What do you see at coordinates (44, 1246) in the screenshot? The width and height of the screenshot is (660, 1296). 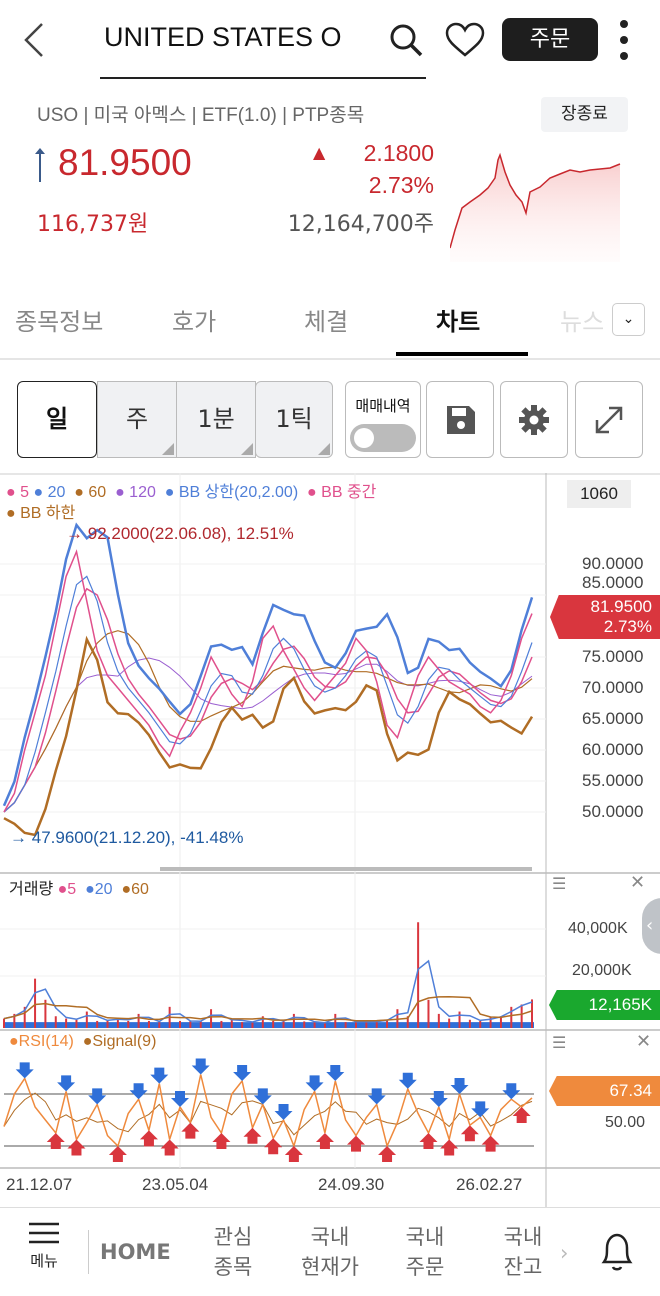 I see `menu-button: 메뉴` at bounding box center [44, 1246].